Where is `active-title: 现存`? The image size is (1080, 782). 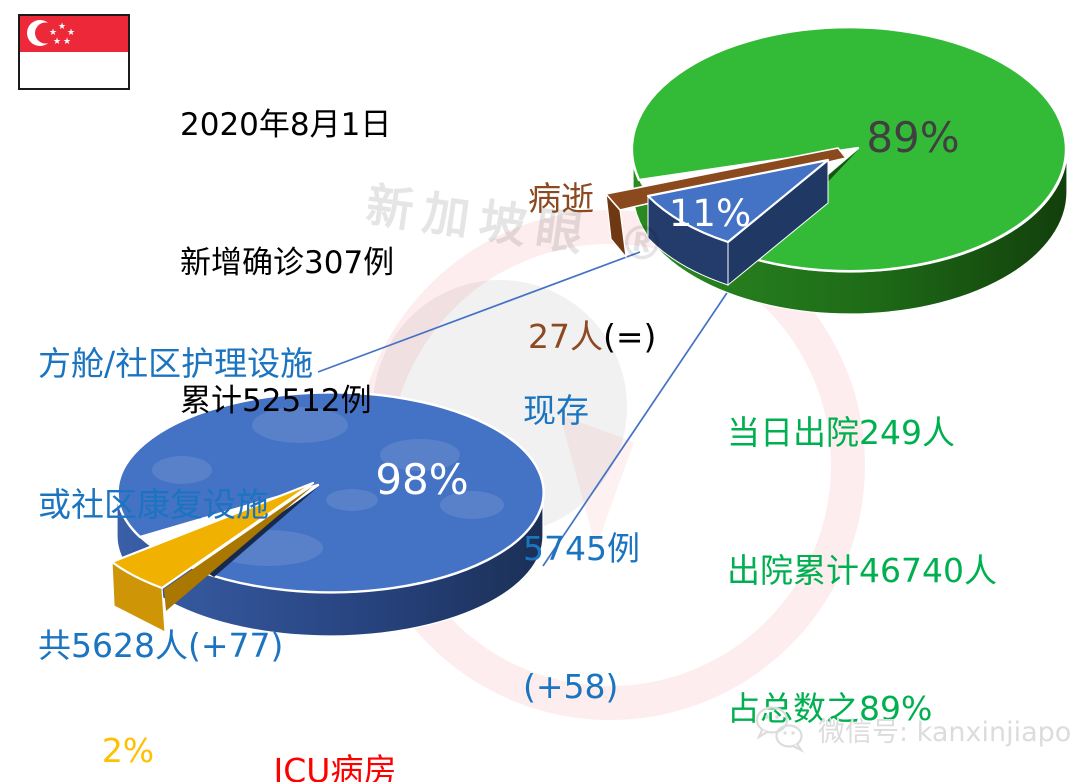 active-title: 现存 is located at coordinates (556, 410).